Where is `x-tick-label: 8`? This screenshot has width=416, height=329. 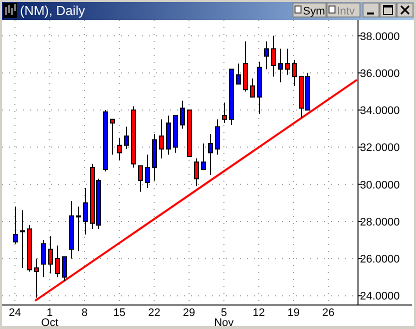 x-tick-label: 8 is located at coordinates (84, 313).